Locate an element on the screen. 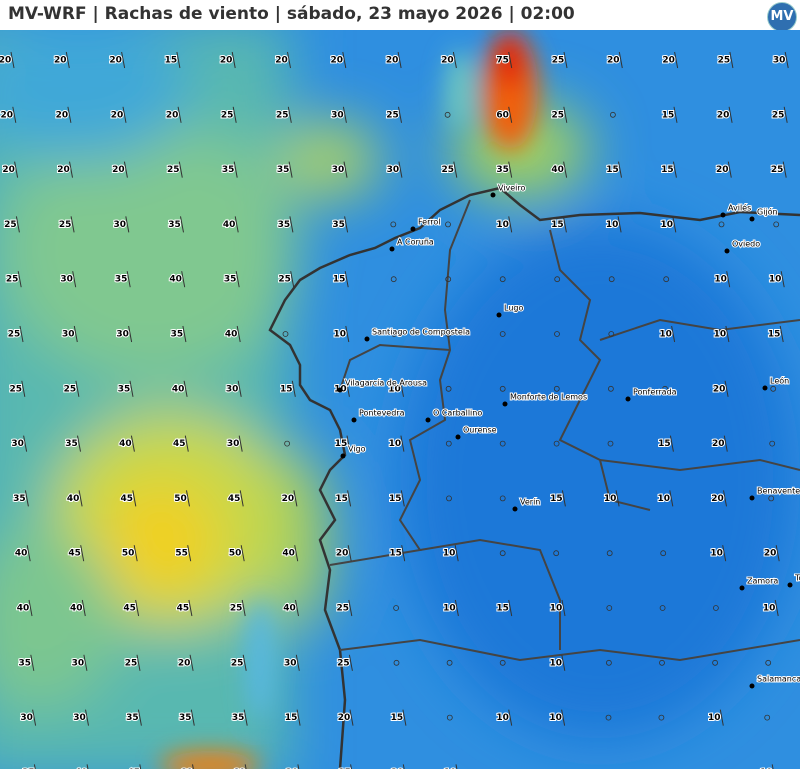 The height and width of the screenshot is (769, 800). city-label: Benavente is located at coordinates (778, 491).